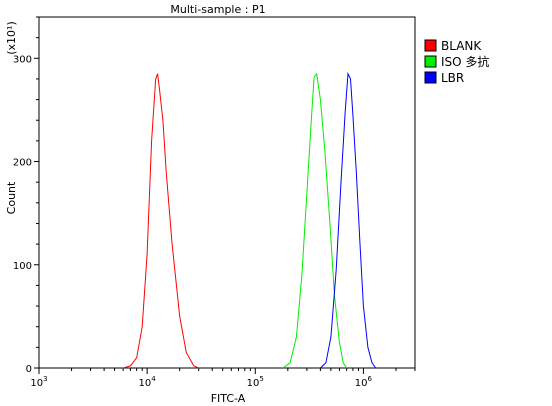 The width and height of the screenshot is (552, 406). Describe the element at coordinates (160, 221) in the screenshot. I see `series-line-blank` at that location.